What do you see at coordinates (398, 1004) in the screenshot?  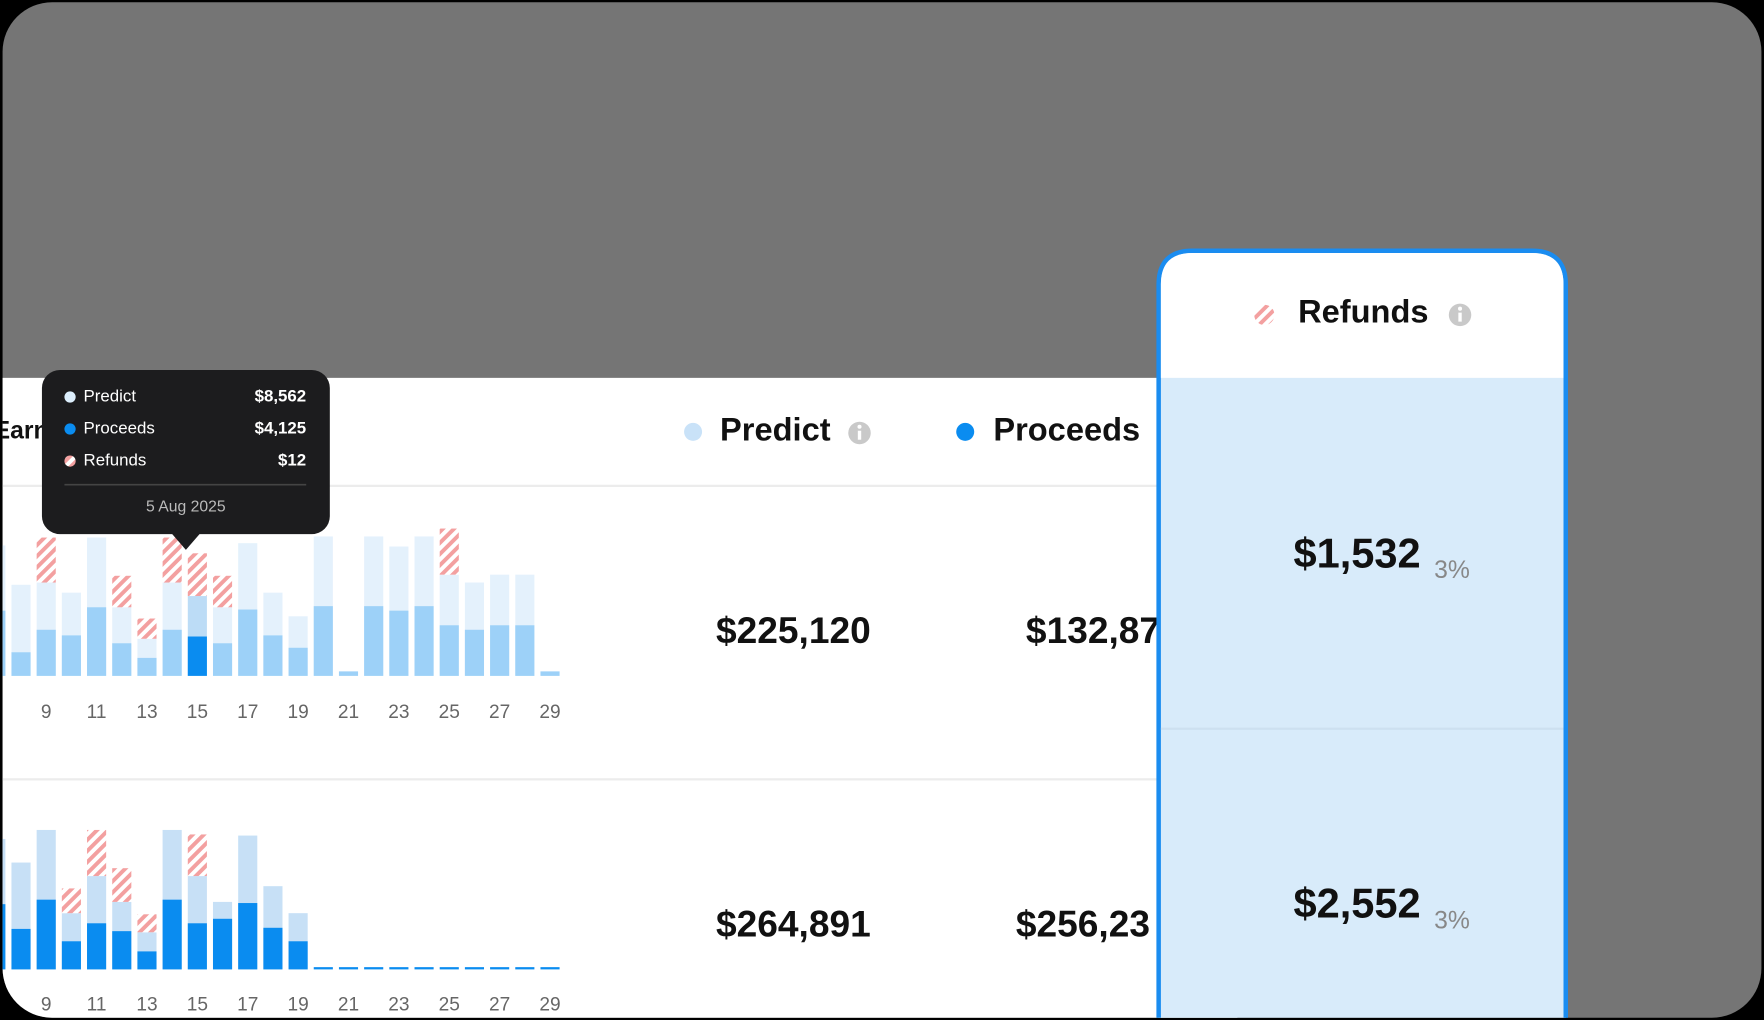 I see `x-tick-label: 23` at bounding box center [398, 1004].